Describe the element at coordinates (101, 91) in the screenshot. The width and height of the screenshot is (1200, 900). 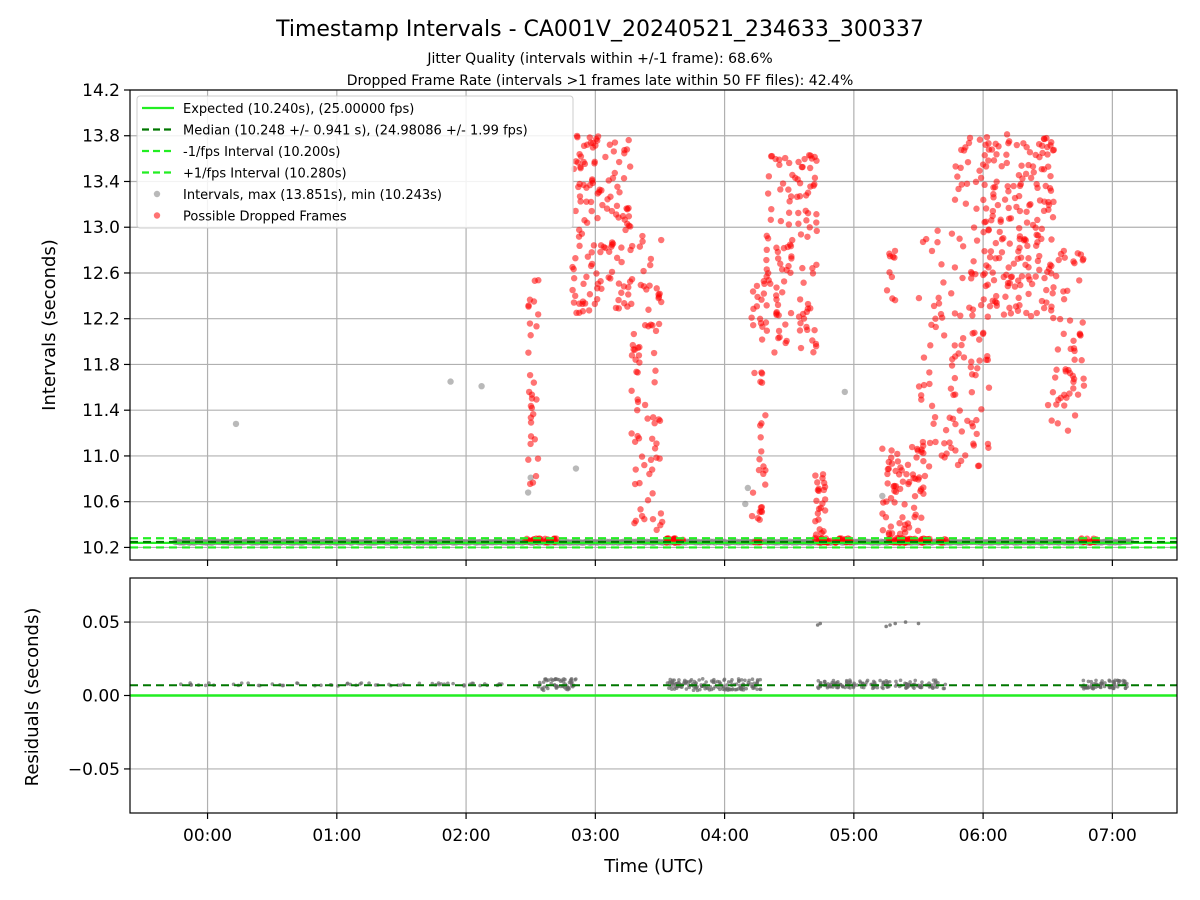
I see `y-tick-label: 14.2` at that location.